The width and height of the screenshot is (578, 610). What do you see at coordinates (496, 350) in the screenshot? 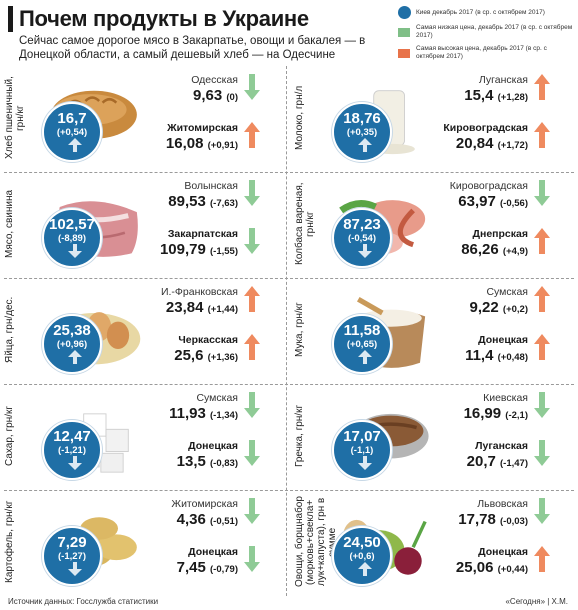
I see `highest-price-block: Донецкая 11,4 (+0,48)` at bounding box center [496, 350].